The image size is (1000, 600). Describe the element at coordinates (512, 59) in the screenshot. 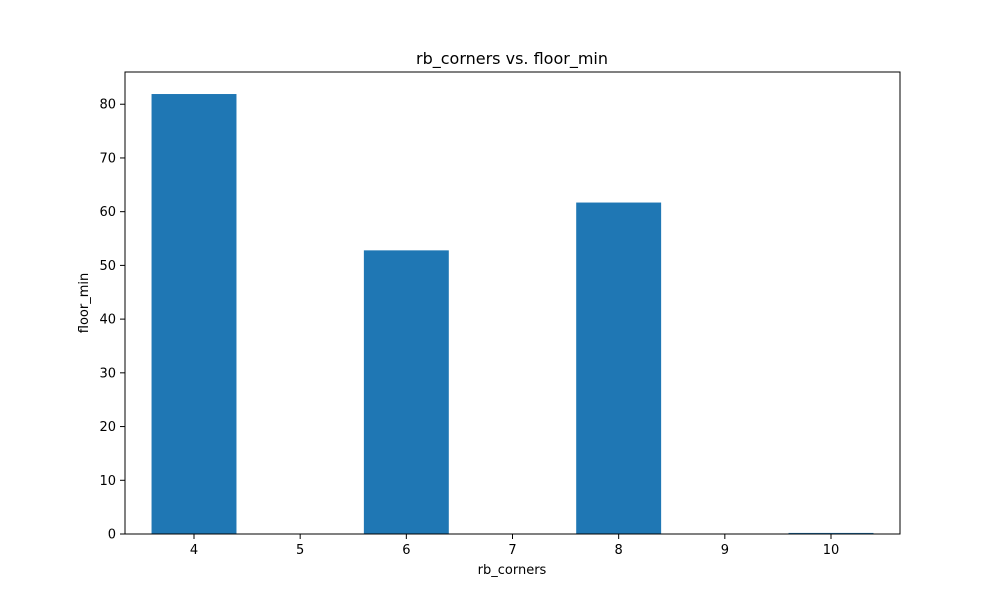

I see `chart-title: rb_corners vs. floor_min` at that location.